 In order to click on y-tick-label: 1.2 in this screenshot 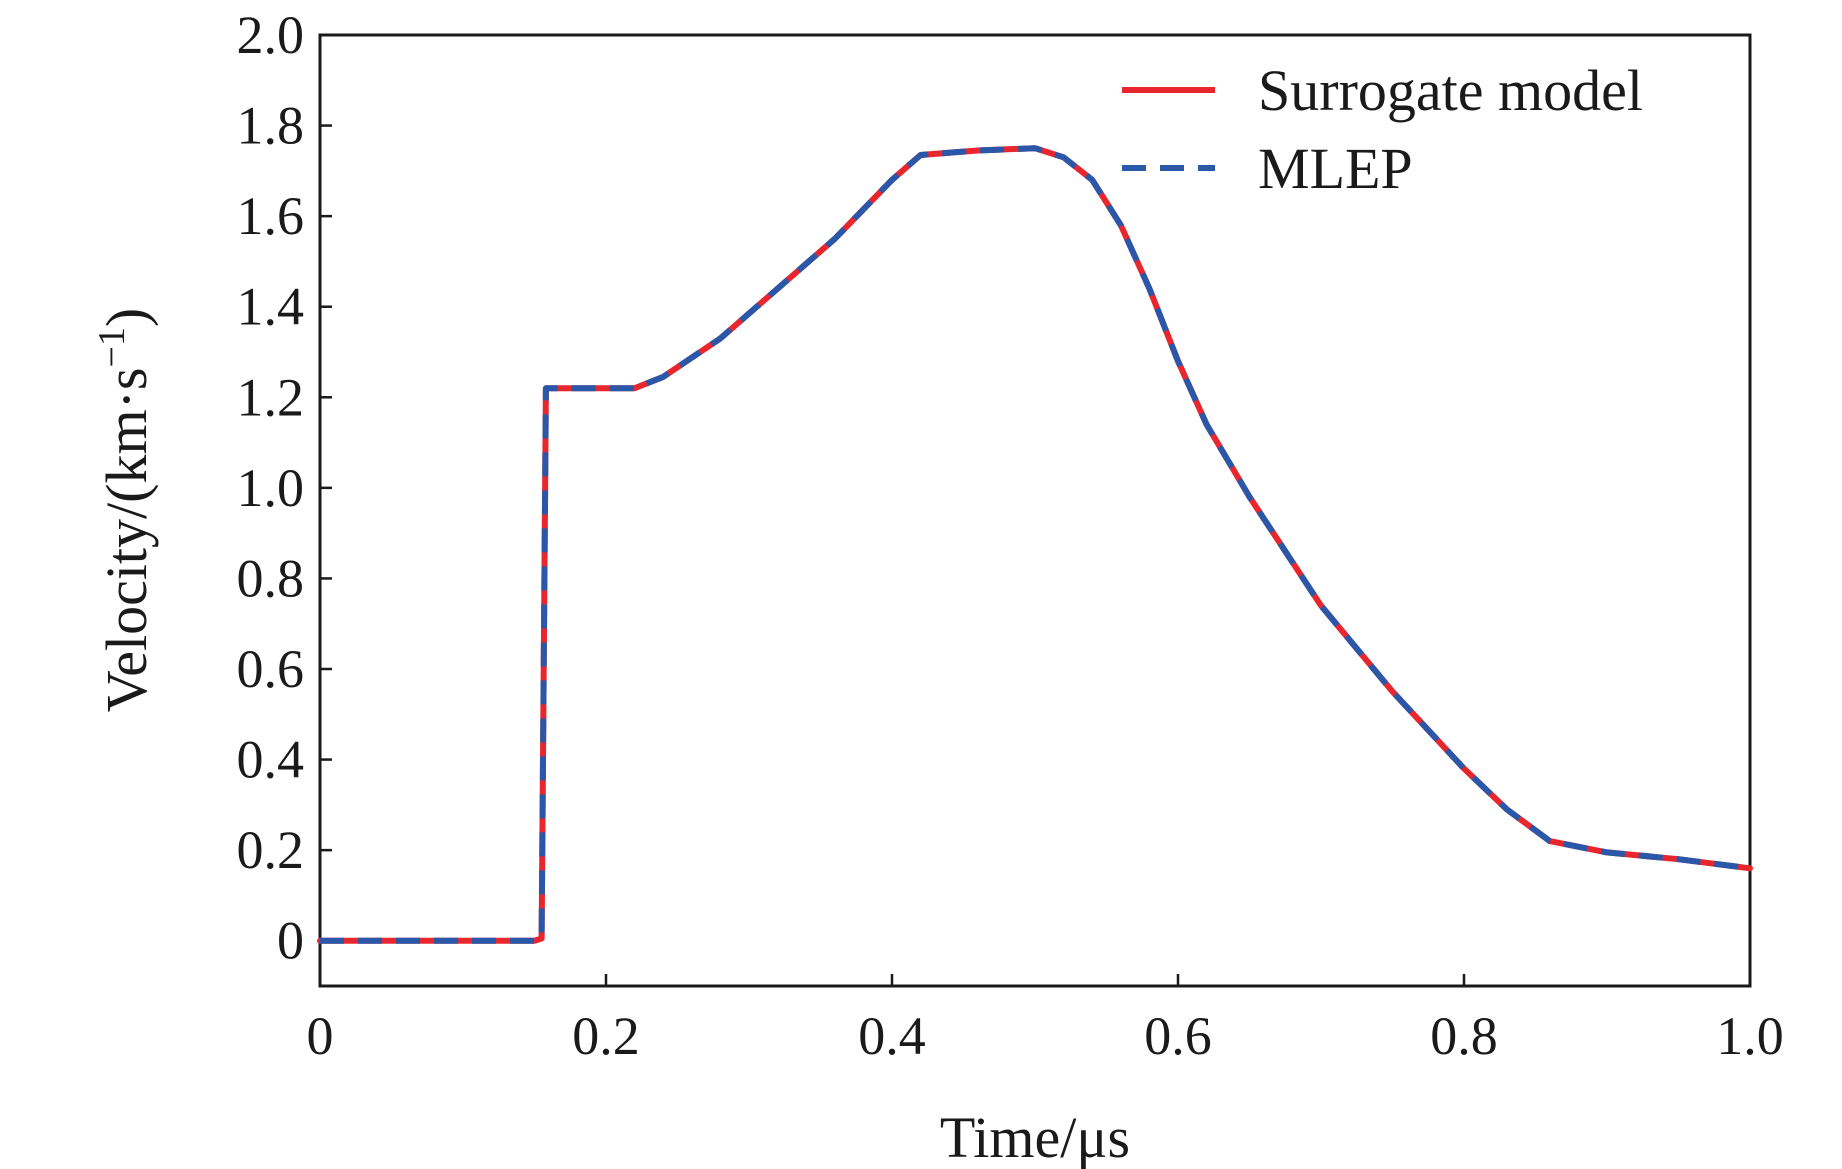, I will do `click(271, 397)`.